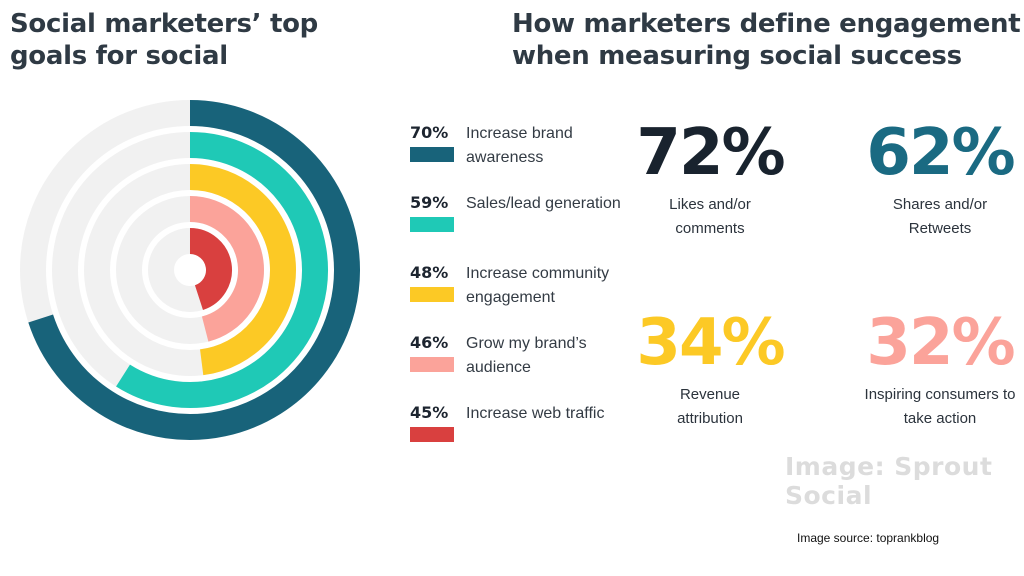 The height and width of the screenshot is (576, 1024). I want to click on stat-value: 72%, so click(710, 153).